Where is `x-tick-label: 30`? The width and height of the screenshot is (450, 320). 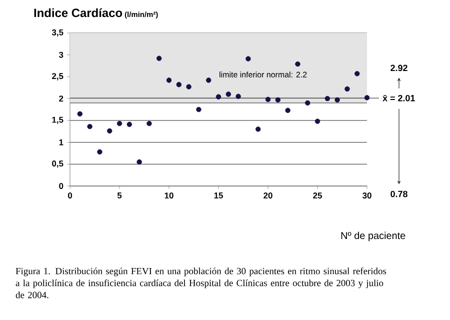
x-tick-label: 30 is located at coordinates (367, 195).